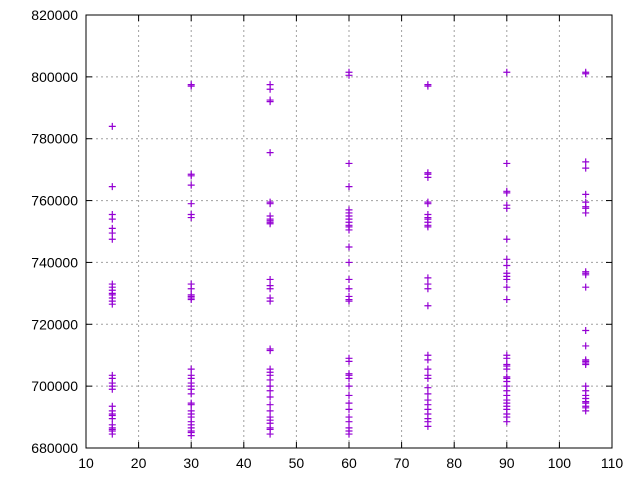 This screenshot has height=480, width=640. Describe the element at coordinates (54, 77) in the screenshot. I see `y-tick-label: 800000` at that location.